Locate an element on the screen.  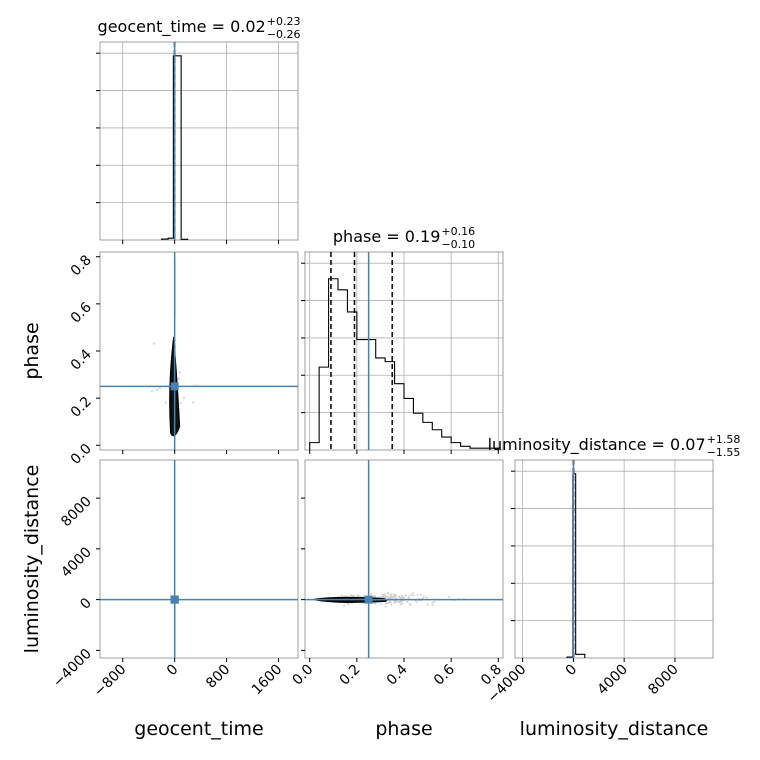
hist-frame-luminosity_distance is located at coordinates (614, 559).